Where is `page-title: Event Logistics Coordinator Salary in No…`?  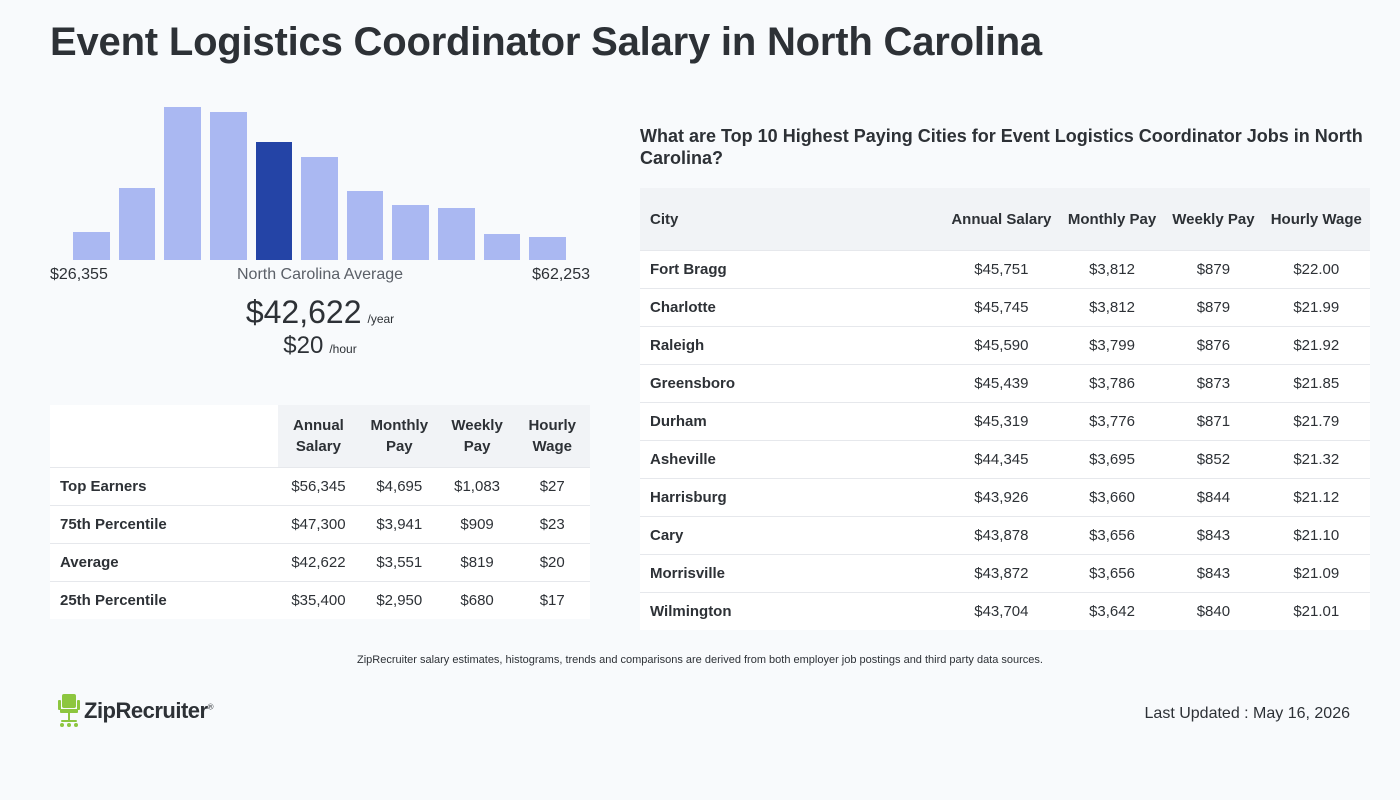 page-title: Event Logistics Coordinator Salary in No… is located at coordinates (546, 42).